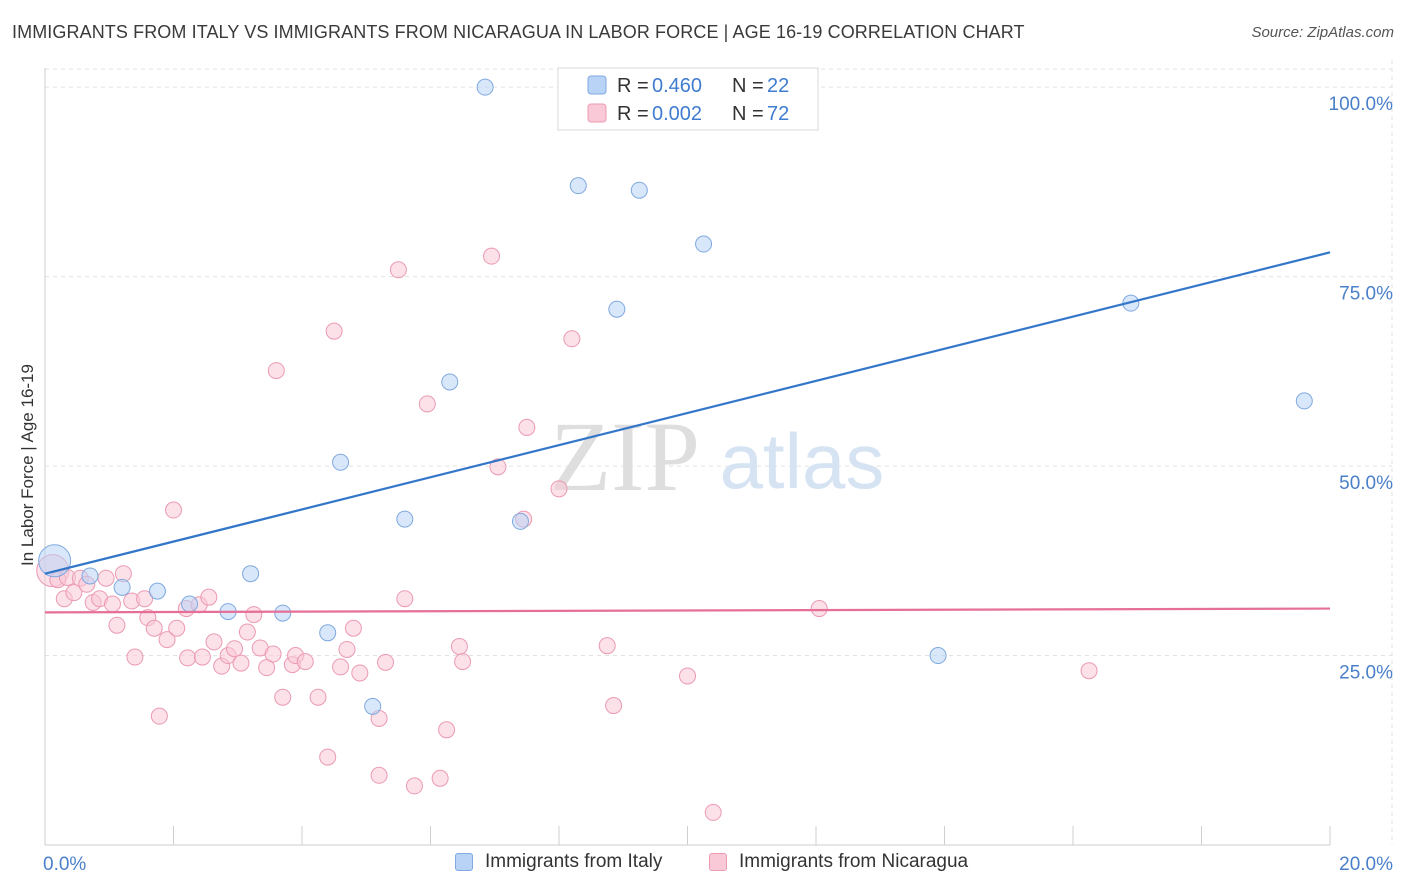 The height and width of the screenshot is (892, 1406). Describe the element at coordinates (597, 113) in the screenshot. I see `stats-swatch-nicaragua` at that location.